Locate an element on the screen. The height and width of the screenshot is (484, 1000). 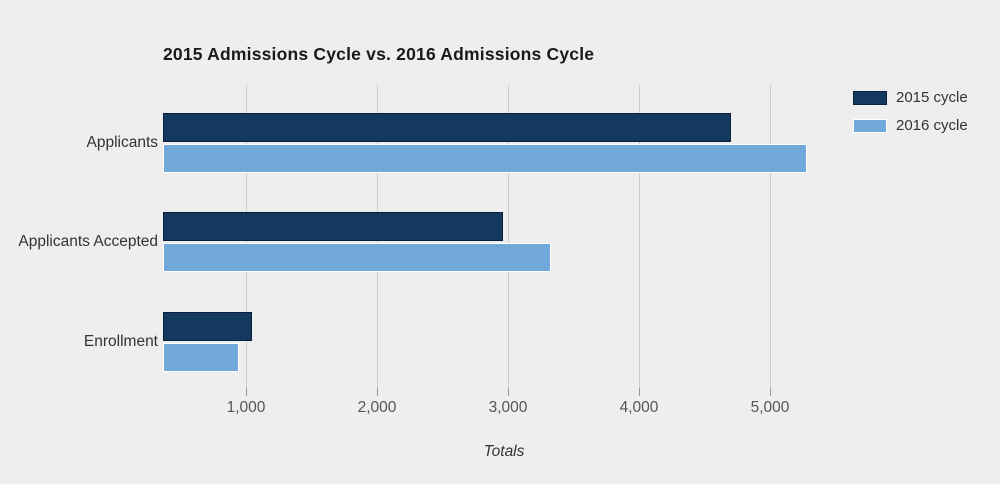
legend-item-2015-cycle: 2015 cycle is located at coordinates (910, 97).